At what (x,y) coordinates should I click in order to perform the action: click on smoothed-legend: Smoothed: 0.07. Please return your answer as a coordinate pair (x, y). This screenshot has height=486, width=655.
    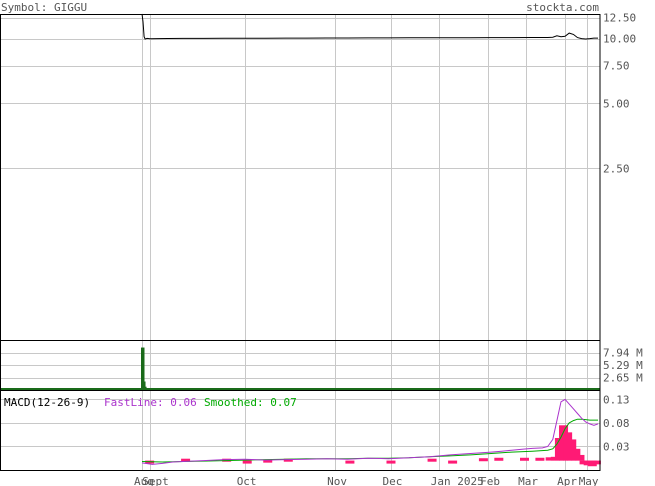
    Looking at the image, I should click on (250, 402).